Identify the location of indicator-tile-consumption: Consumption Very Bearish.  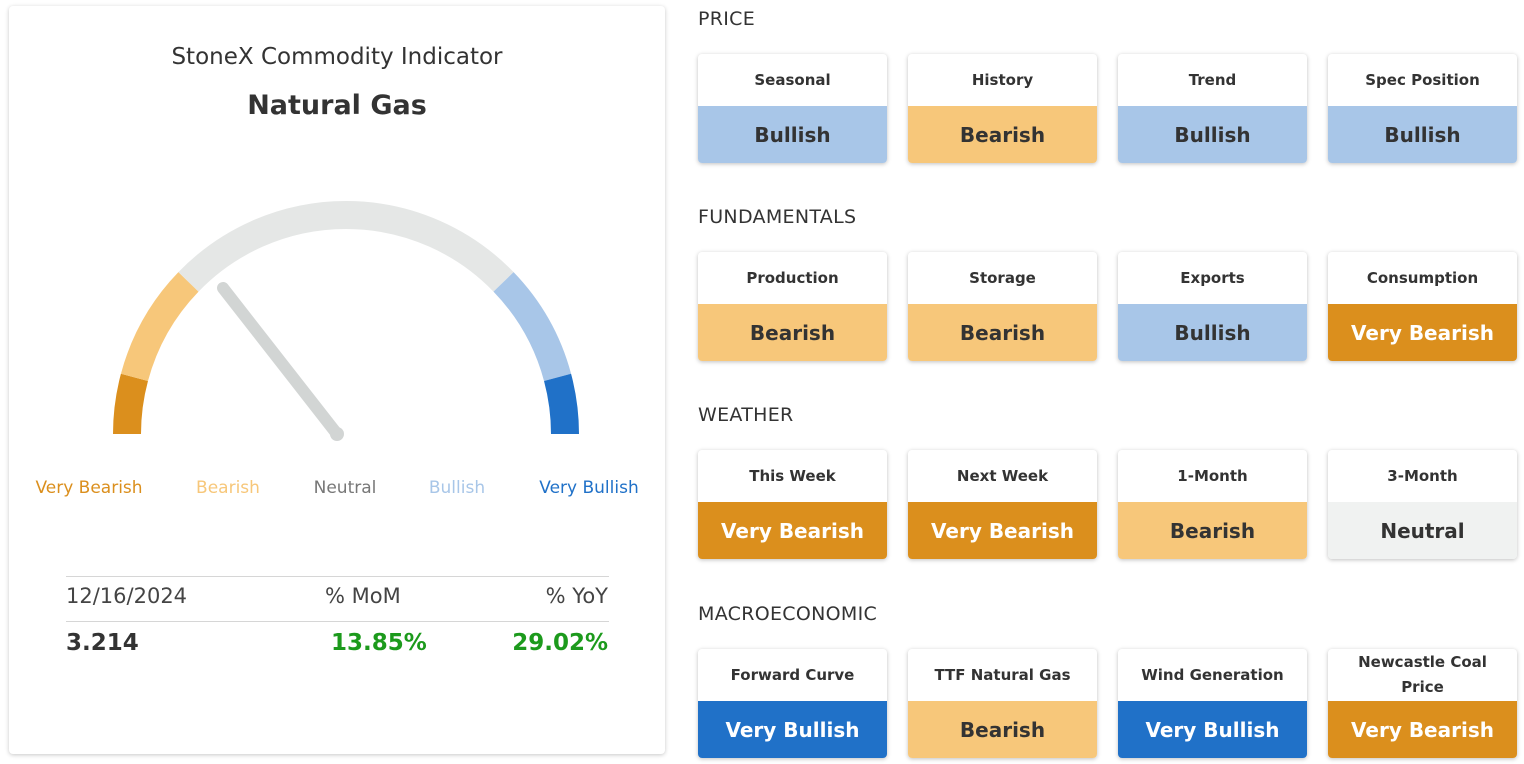
(1422, 306).